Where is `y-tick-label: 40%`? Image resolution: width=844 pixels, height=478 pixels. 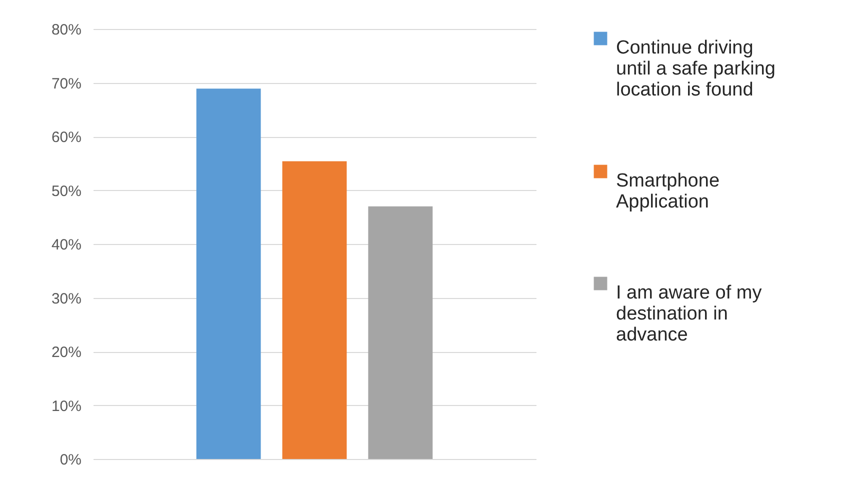 y-tick-label: 40% is located at coordinates (66, 245).